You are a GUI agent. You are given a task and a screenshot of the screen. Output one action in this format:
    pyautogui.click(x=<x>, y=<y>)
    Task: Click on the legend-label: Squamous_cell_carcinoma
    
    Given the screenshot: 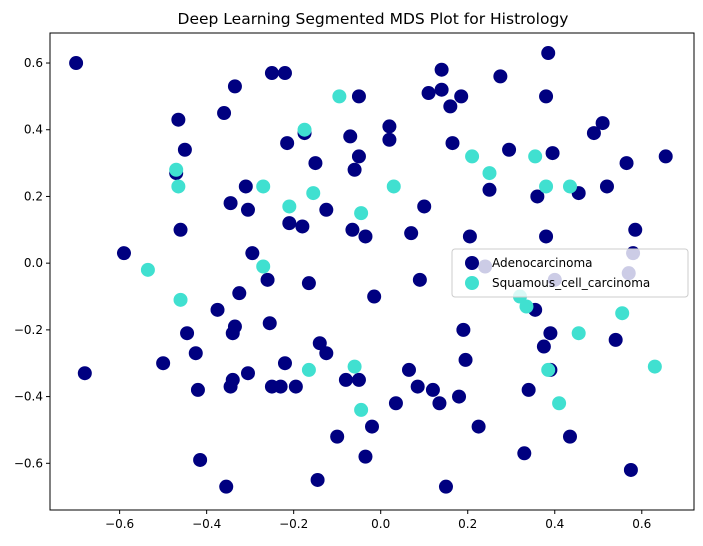 What is the action you would take?
    pyautogui.click(x=571, y=283)
    